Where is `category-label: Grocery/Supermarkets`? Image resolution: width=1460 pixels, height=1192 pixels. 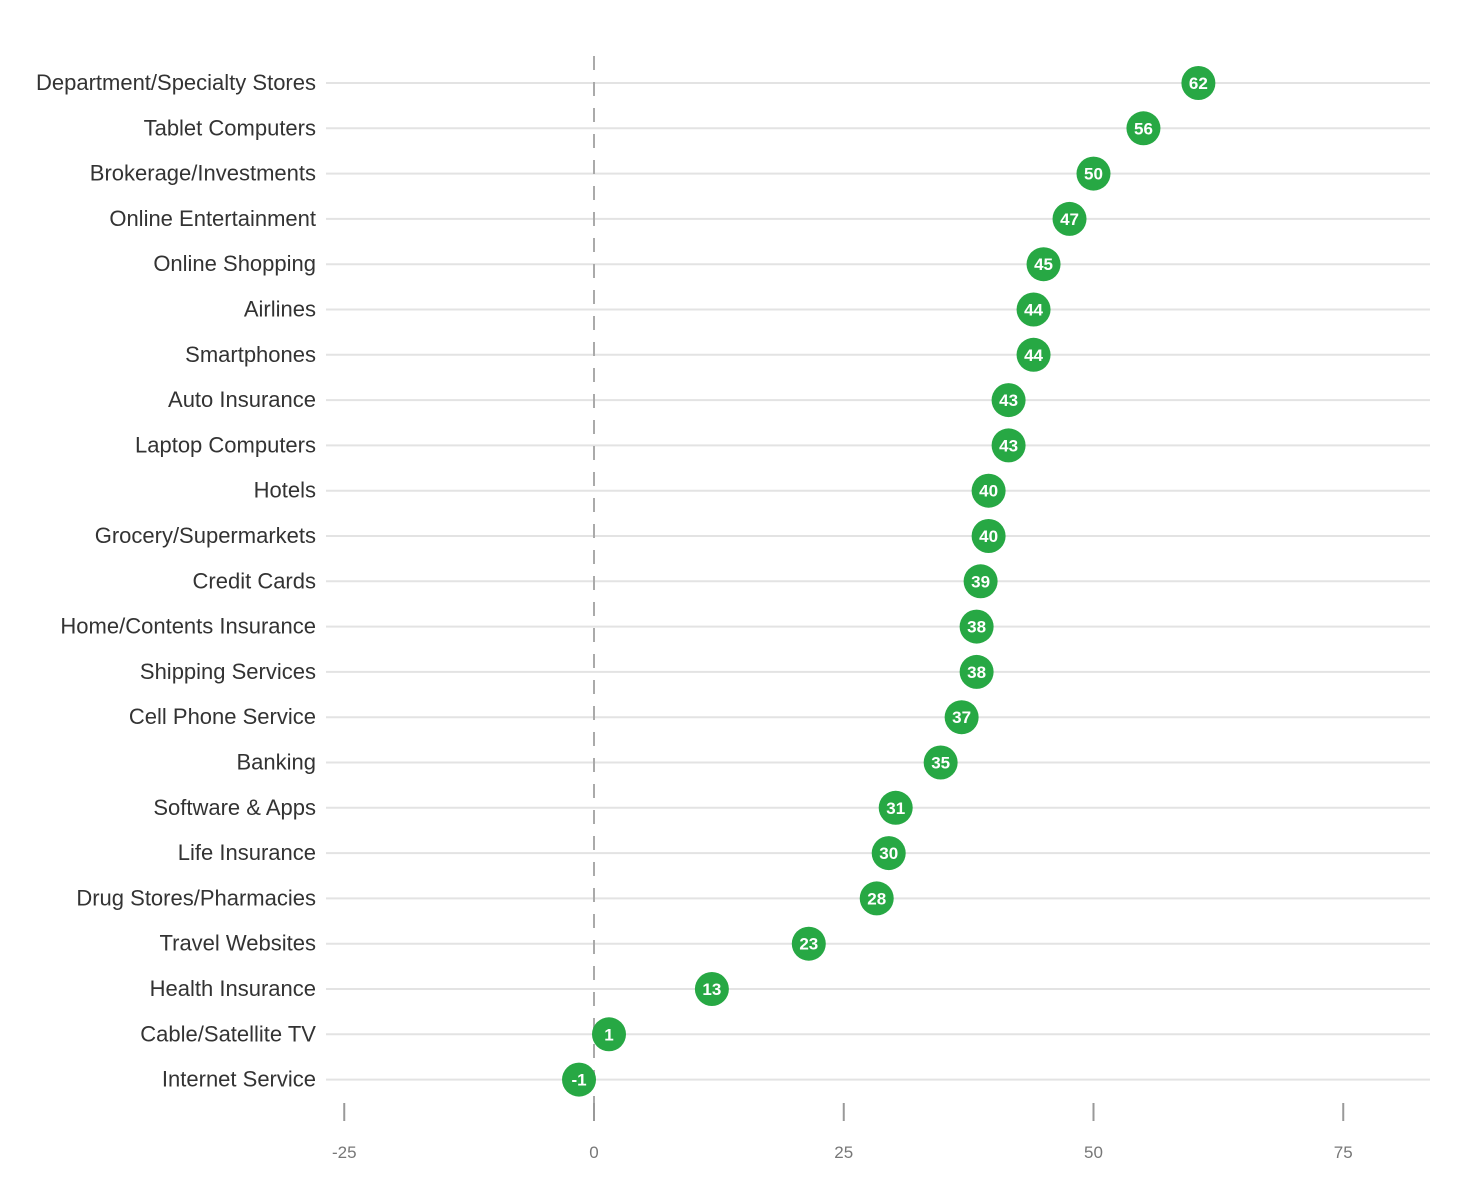 category-label: Grocery/Supermarkets is located at coordinates (205, 535).